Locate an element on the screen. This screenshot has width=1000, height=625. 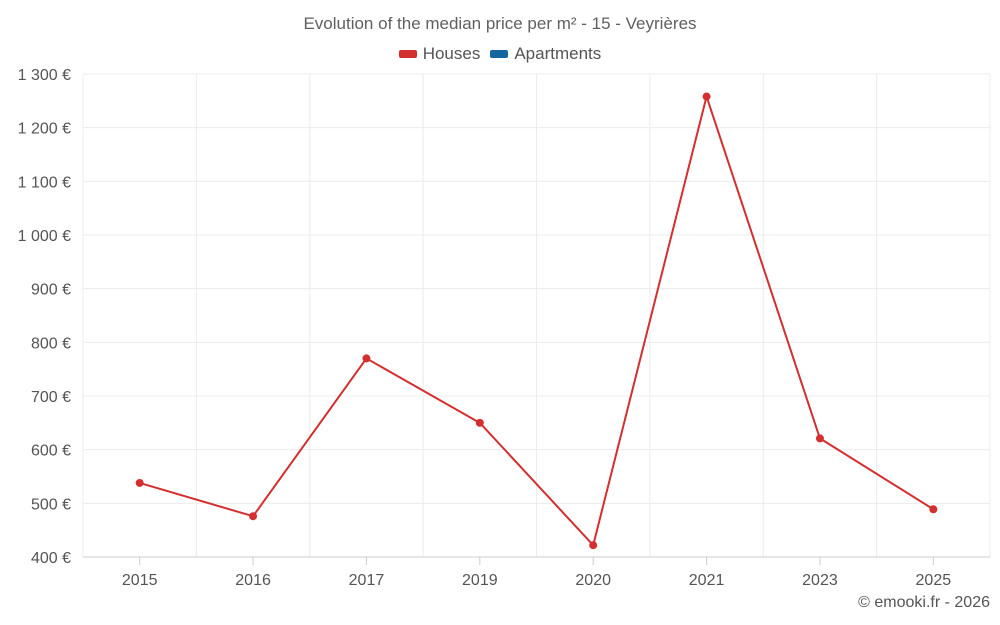
x-tick-label: 2016 is located at coordinates (253, 580).